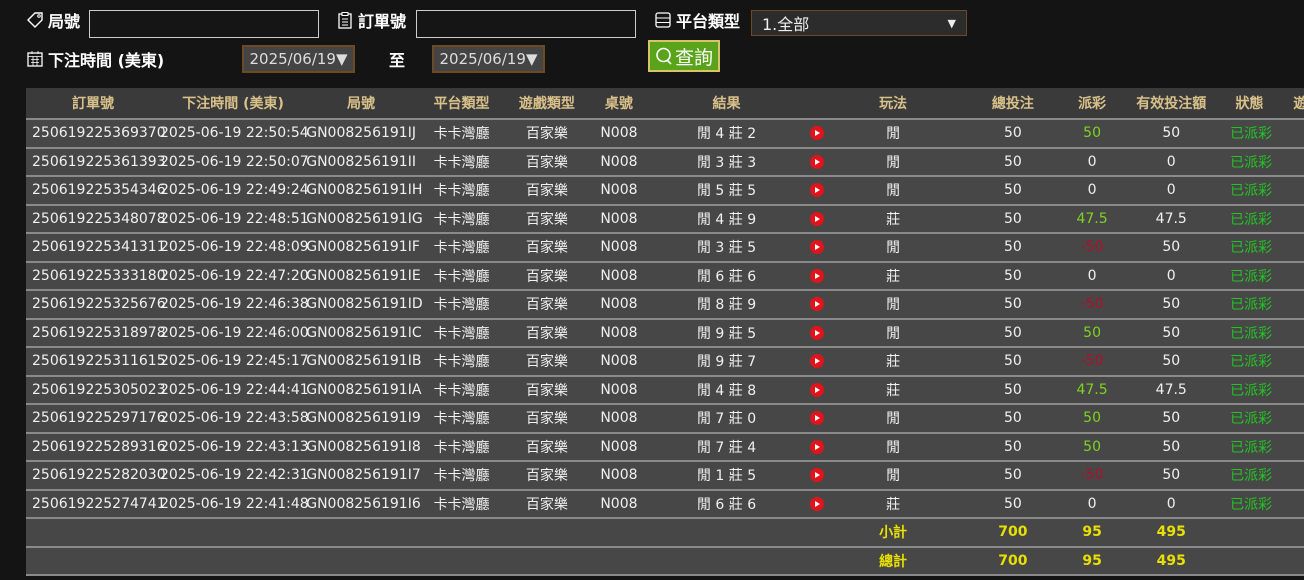 This screenshot has height=580, width=1304. Describe the element at coordinates (361, 162) in the screenshot. I see `round-number: GN008256191II` at that location.